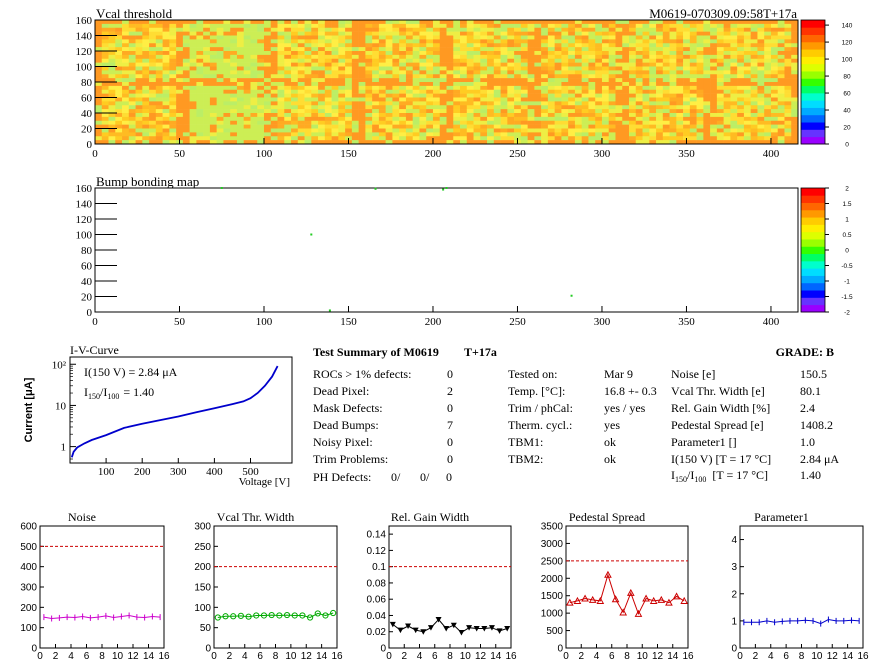 This screenshot has width=896, height=672. Describe the element at coordinates (389, 656) in the screenshot. I see `roc-plot-x-tick-label: 0` at that location.